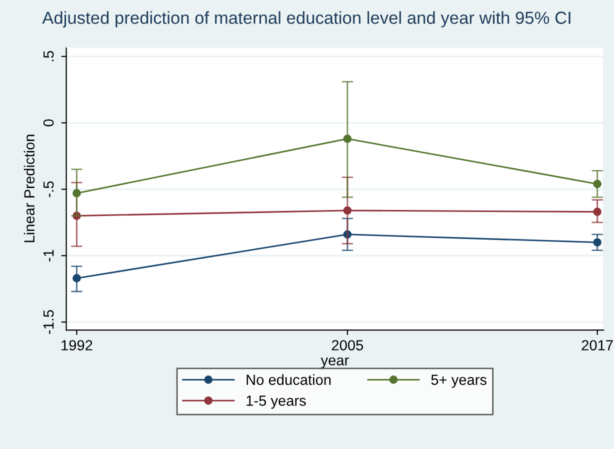 The width and height of the screenshot is (614, 449). I want to click on y-tick-label: -1.5, so click(49, 322).